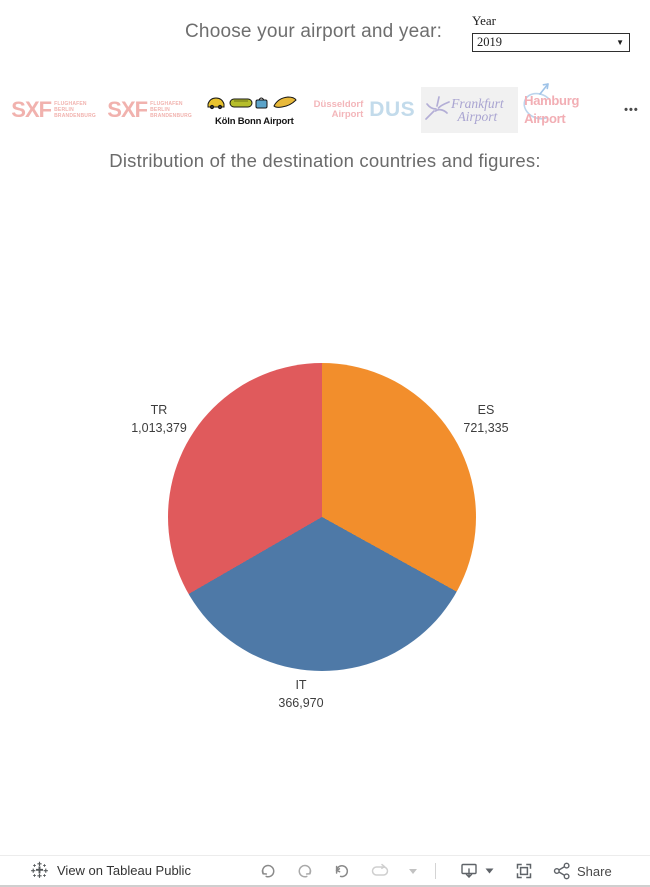 The height and width of the screenshot is (887, 650). Describe the element at coordinates (325, 871) in the screenshot. I see `tableau-footer-toolbar: View on Tableau Public` at that location.